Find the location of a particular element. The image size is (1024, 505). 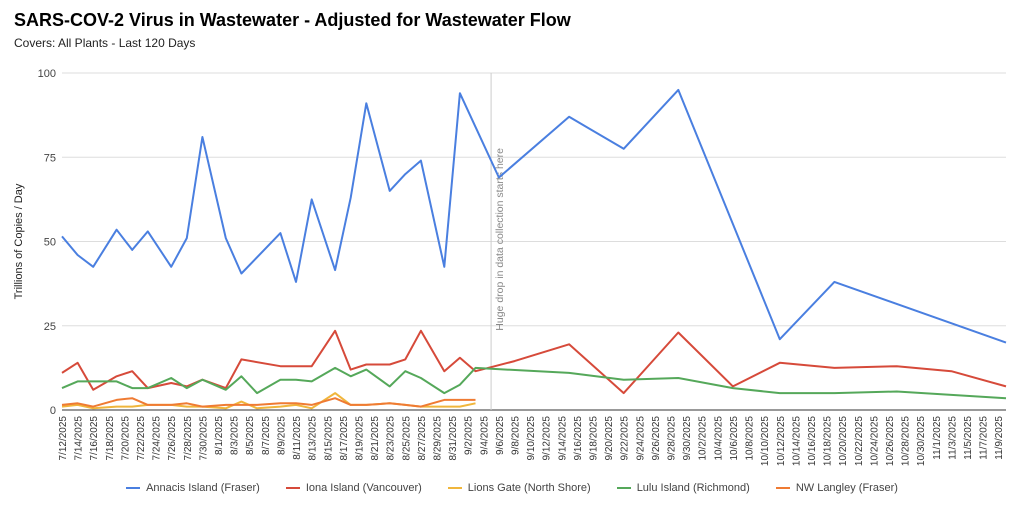

x-tick-label: 7/14/2025 is located at coordinates (79, 438).